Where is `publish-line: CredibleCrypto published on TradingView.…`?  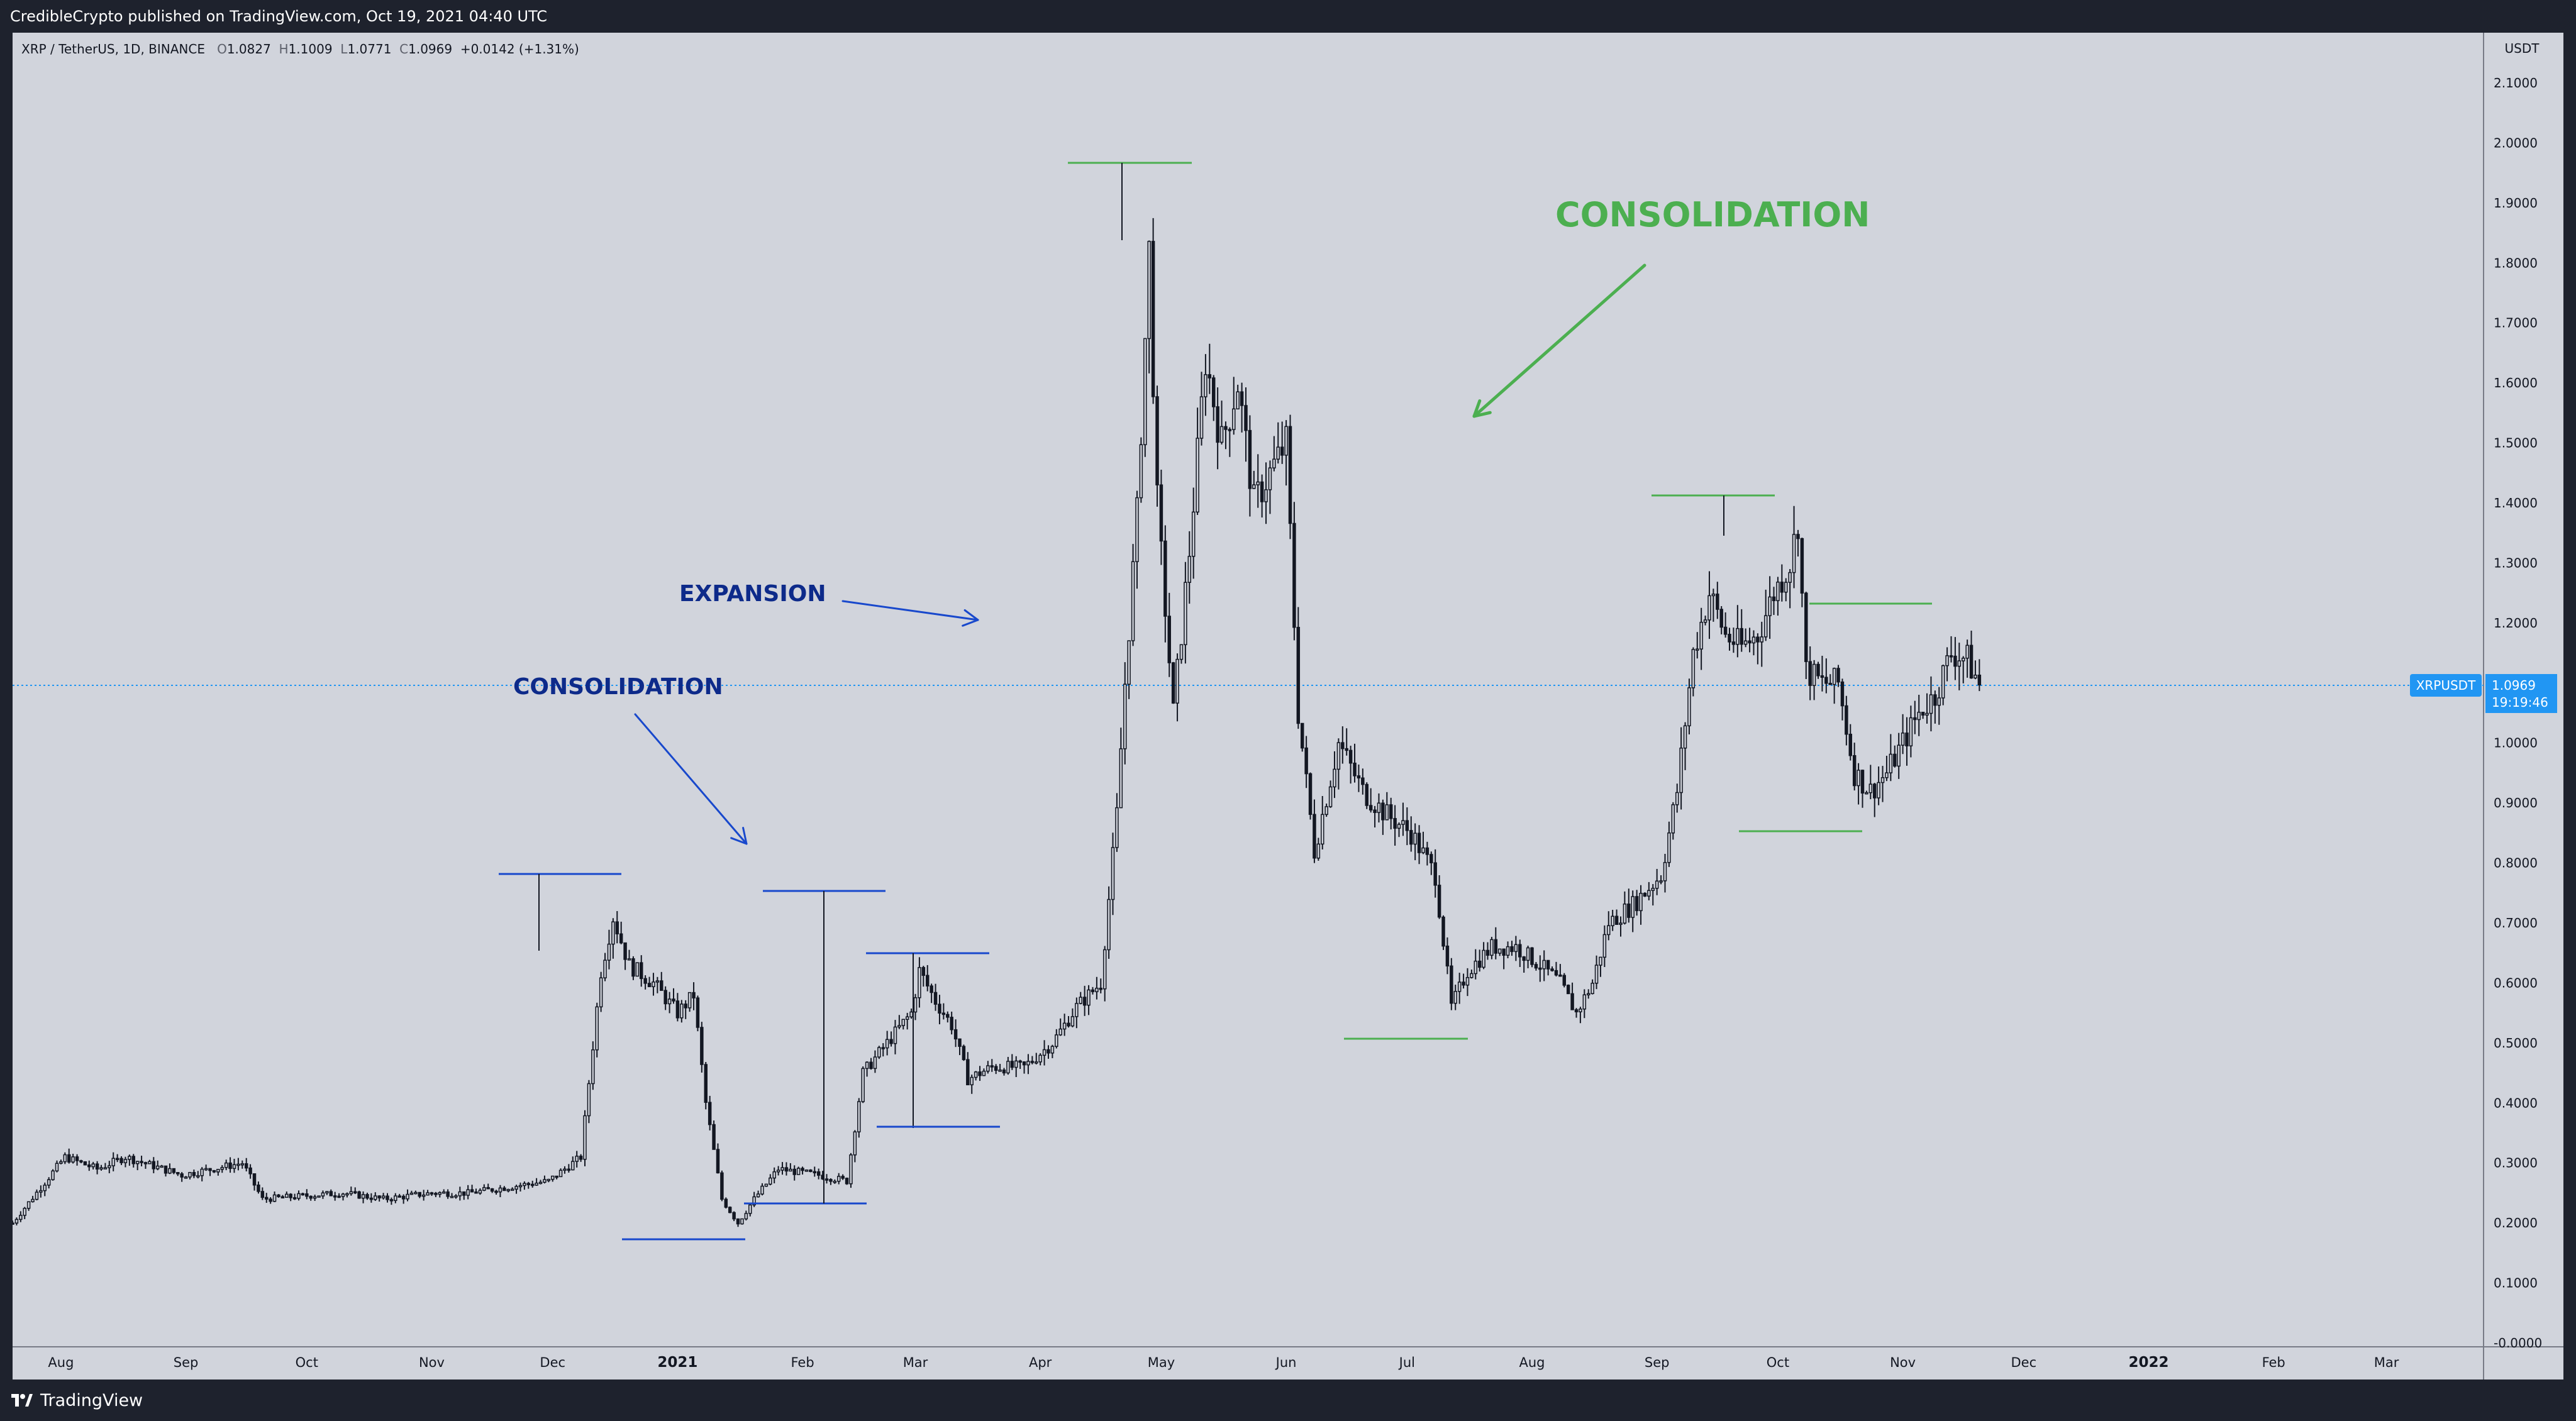 publish-line: CredibleCrypto published on TradingView.… is located at coordinates (279, 16).